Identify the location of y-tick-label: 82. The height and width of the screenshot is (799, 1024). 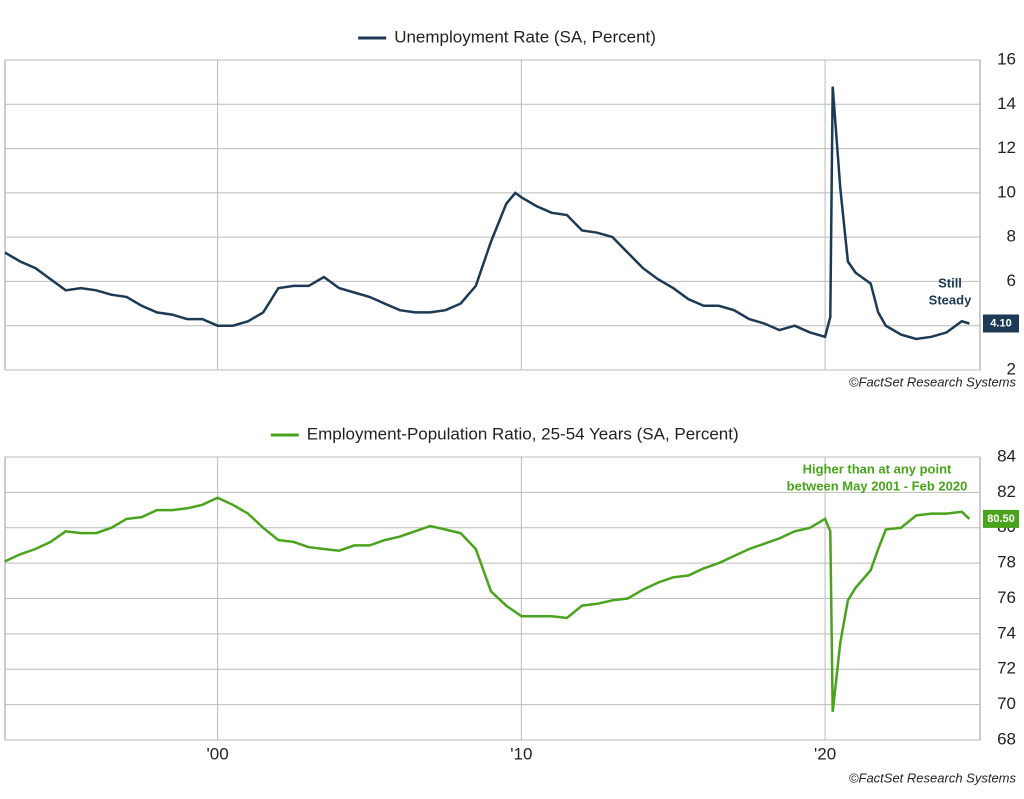
(1006, 491).